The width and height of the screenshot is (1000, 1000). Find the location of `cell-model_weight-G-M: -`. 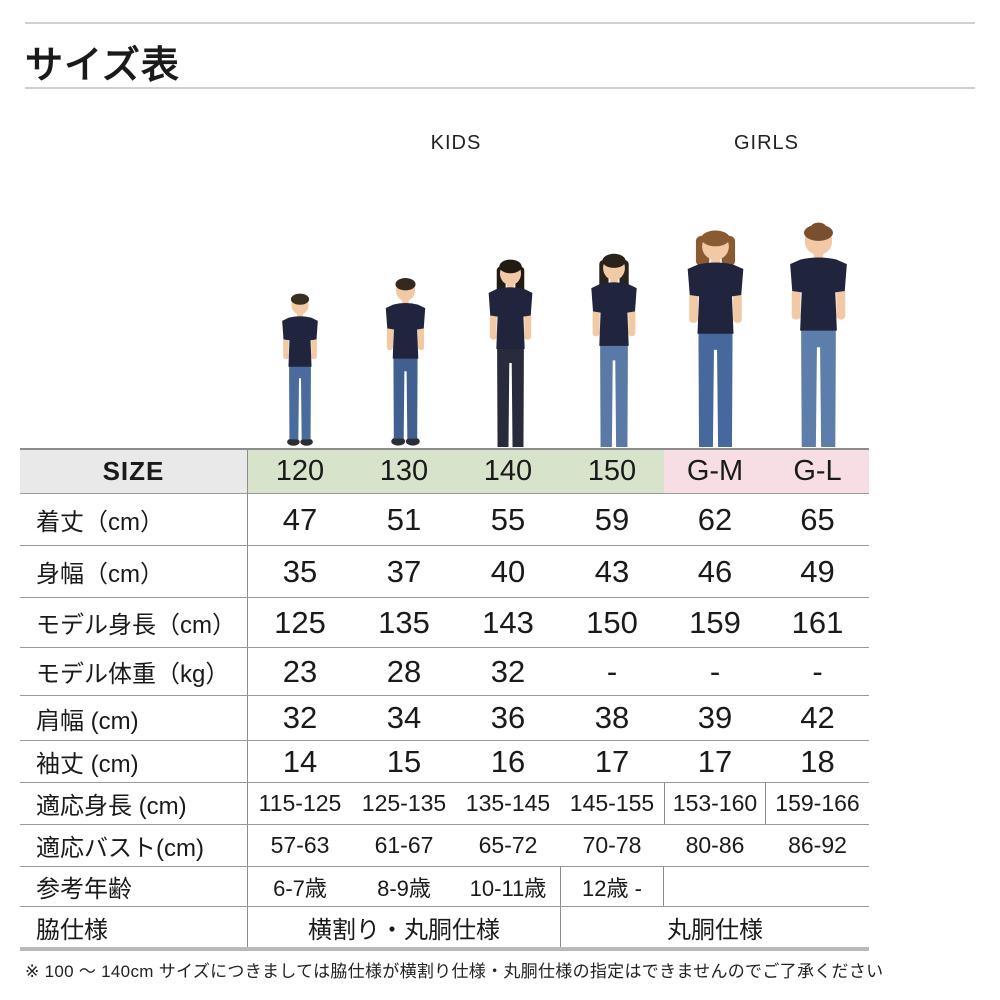

cell-model_weight-G-M: - is located at coordinates (715, 671).